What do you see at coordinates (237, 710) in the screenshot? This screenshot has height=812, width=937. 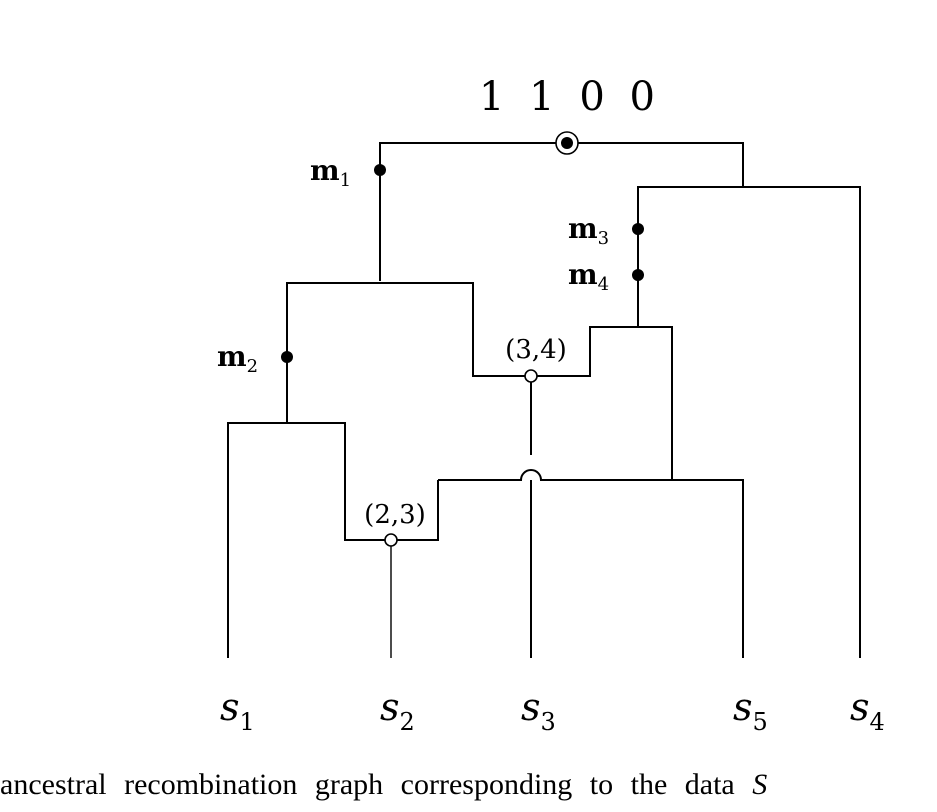 I see `leaf-label-s1: s1` at bounding box center [237, 710].